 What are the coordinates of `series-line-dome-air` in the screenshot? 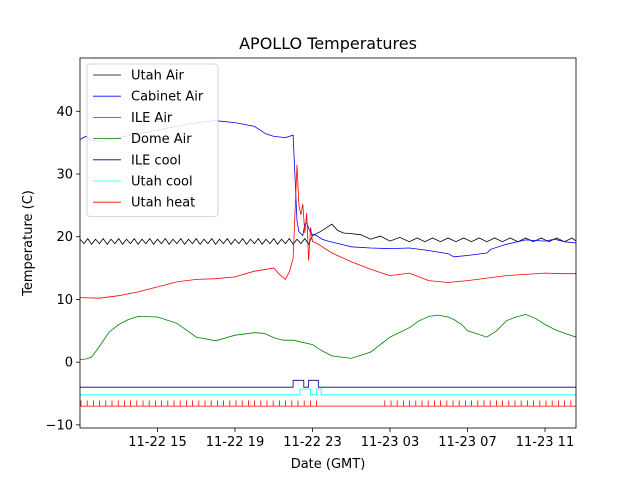 It's located at (328, 337).